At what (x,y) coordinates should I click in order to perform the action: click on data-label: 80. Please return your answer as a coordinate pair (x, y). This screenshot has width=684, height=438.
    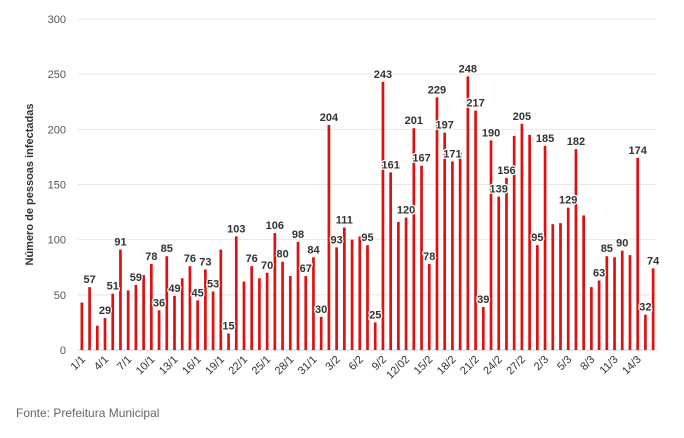
    Looking at the image, I should click on (282, 255).